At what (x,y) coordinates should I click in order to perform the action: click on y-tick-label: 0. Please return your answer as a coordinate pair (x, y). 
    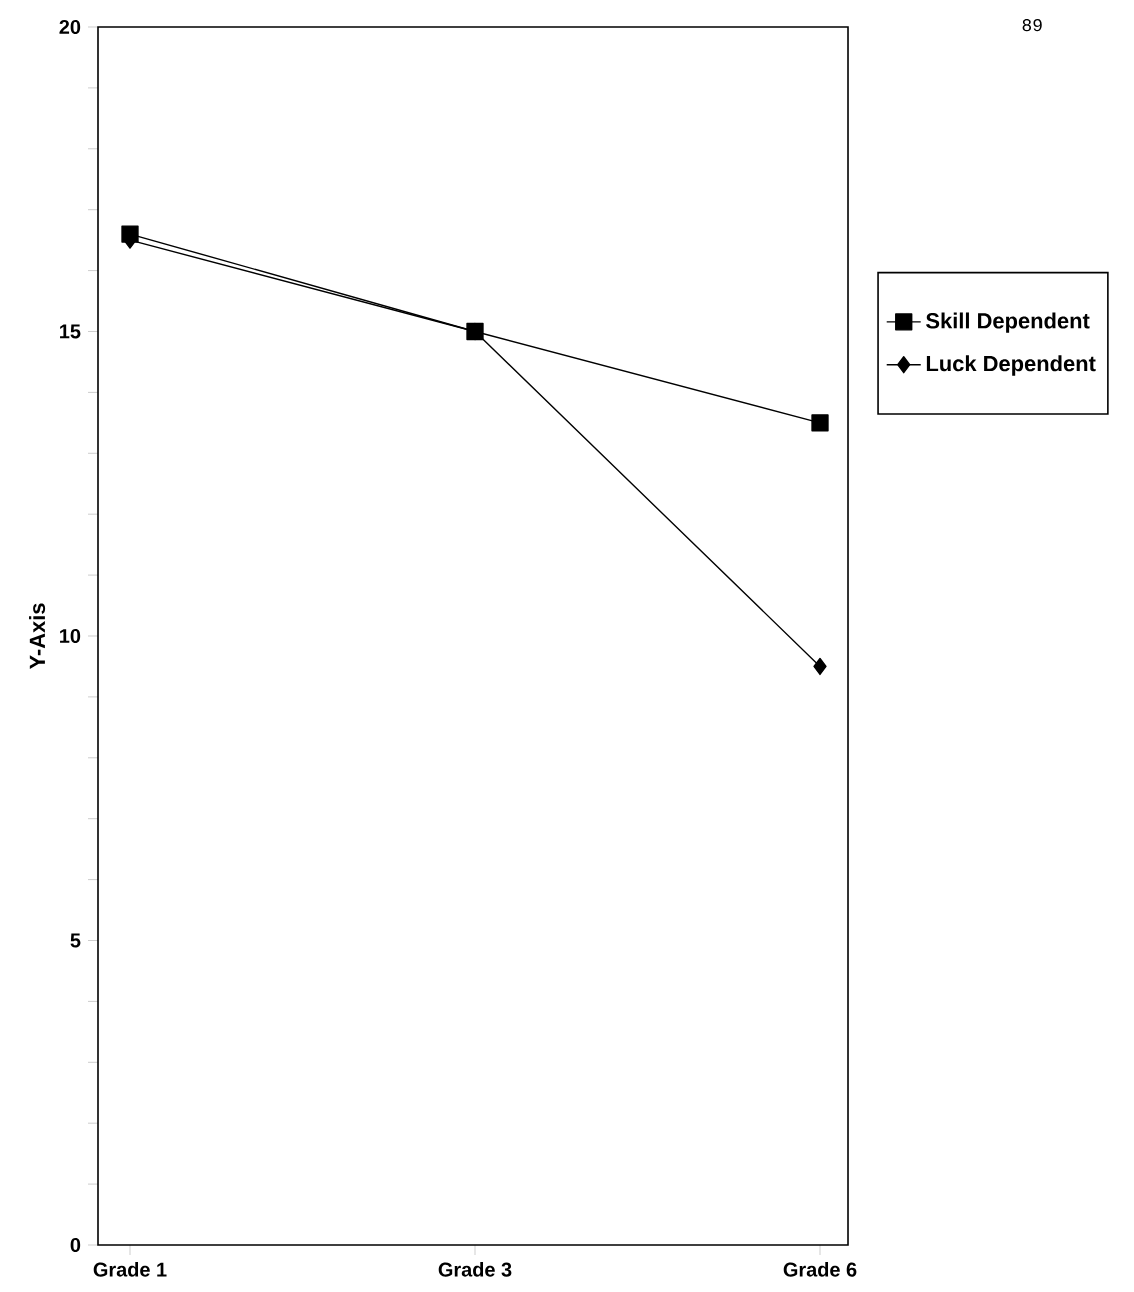
    Looking at the image, I should click on (75, 1245).